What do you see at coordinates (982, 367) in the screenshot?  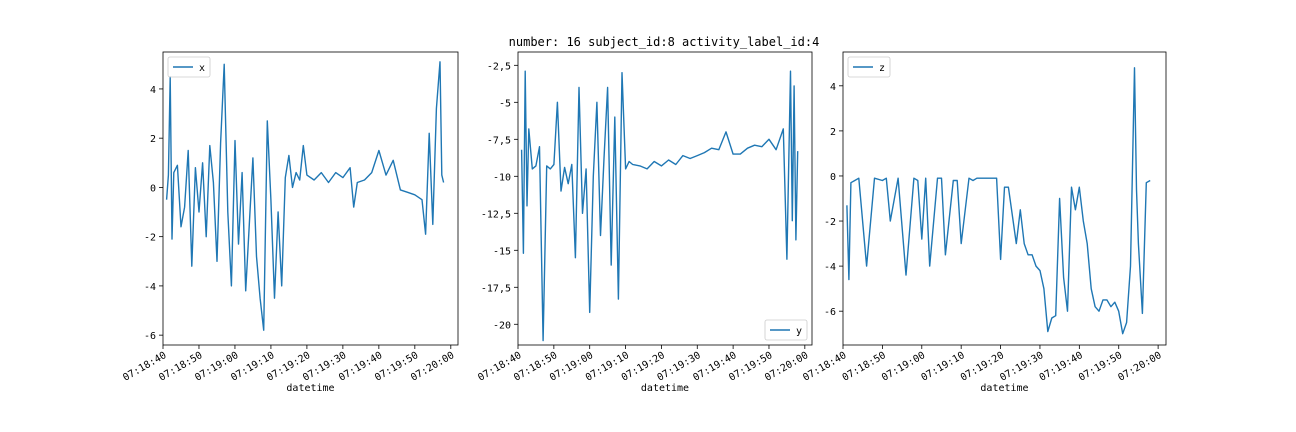 I see `x-tick-label: 07:19:20` at bounding box center [982, 367].